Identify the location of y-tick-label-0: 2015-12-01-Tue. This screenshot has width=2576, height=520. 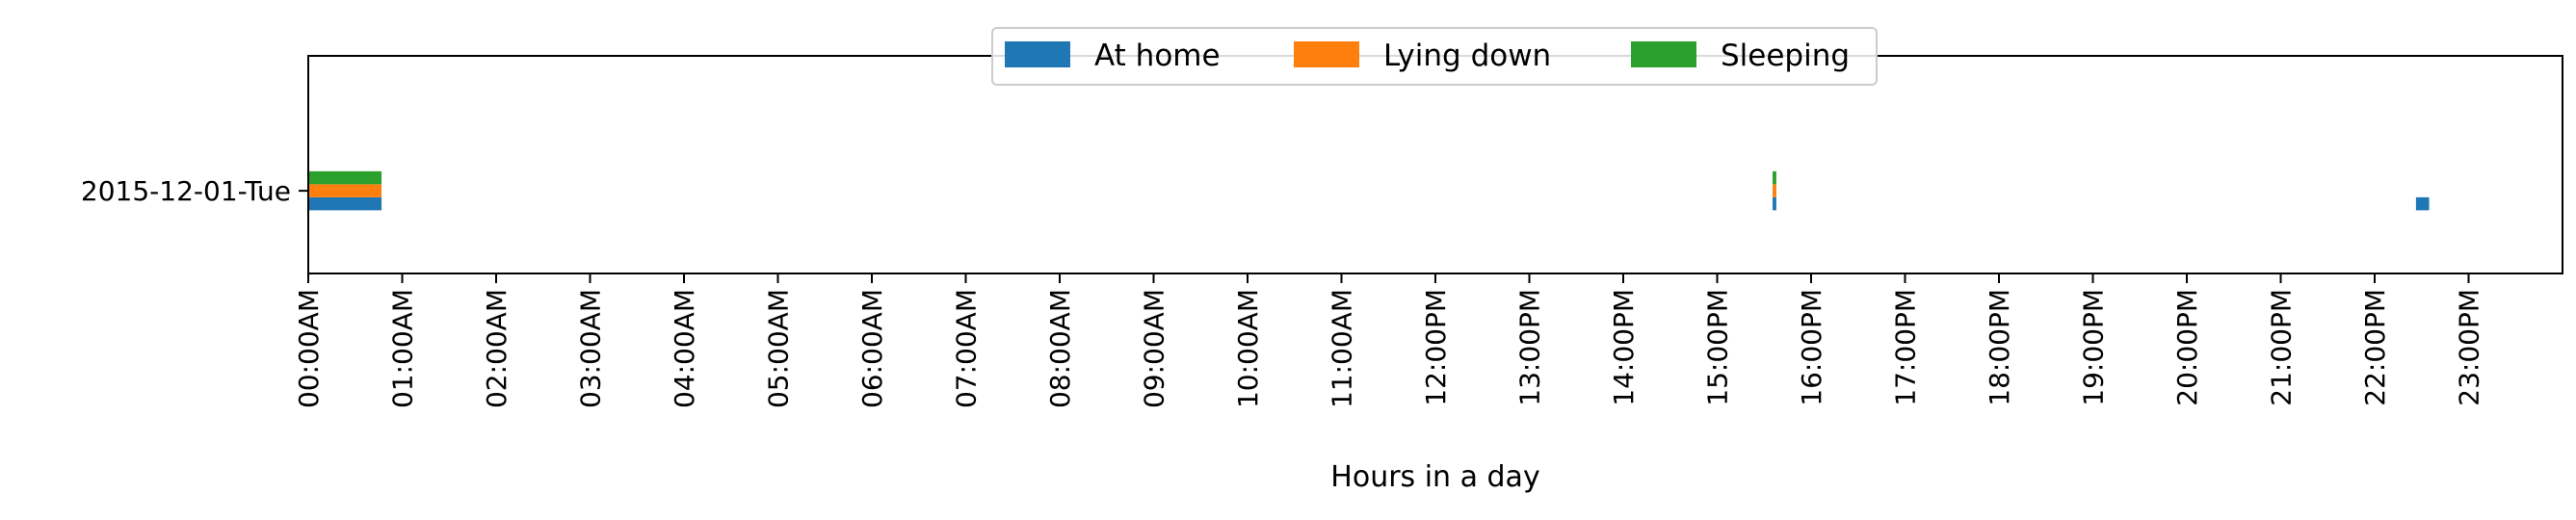
(186, 191).